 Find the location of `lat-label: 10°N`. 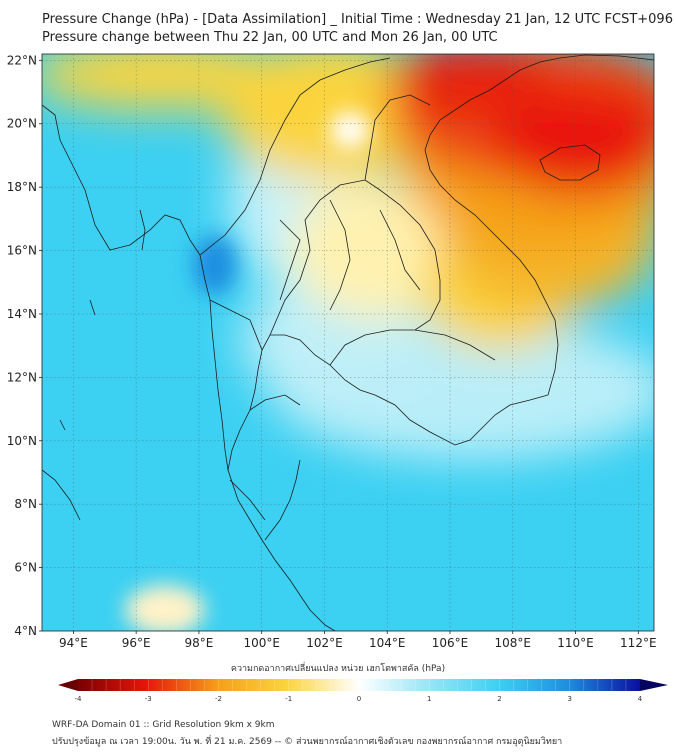

lat-label: 10°N is located at coordinates (22, 441).